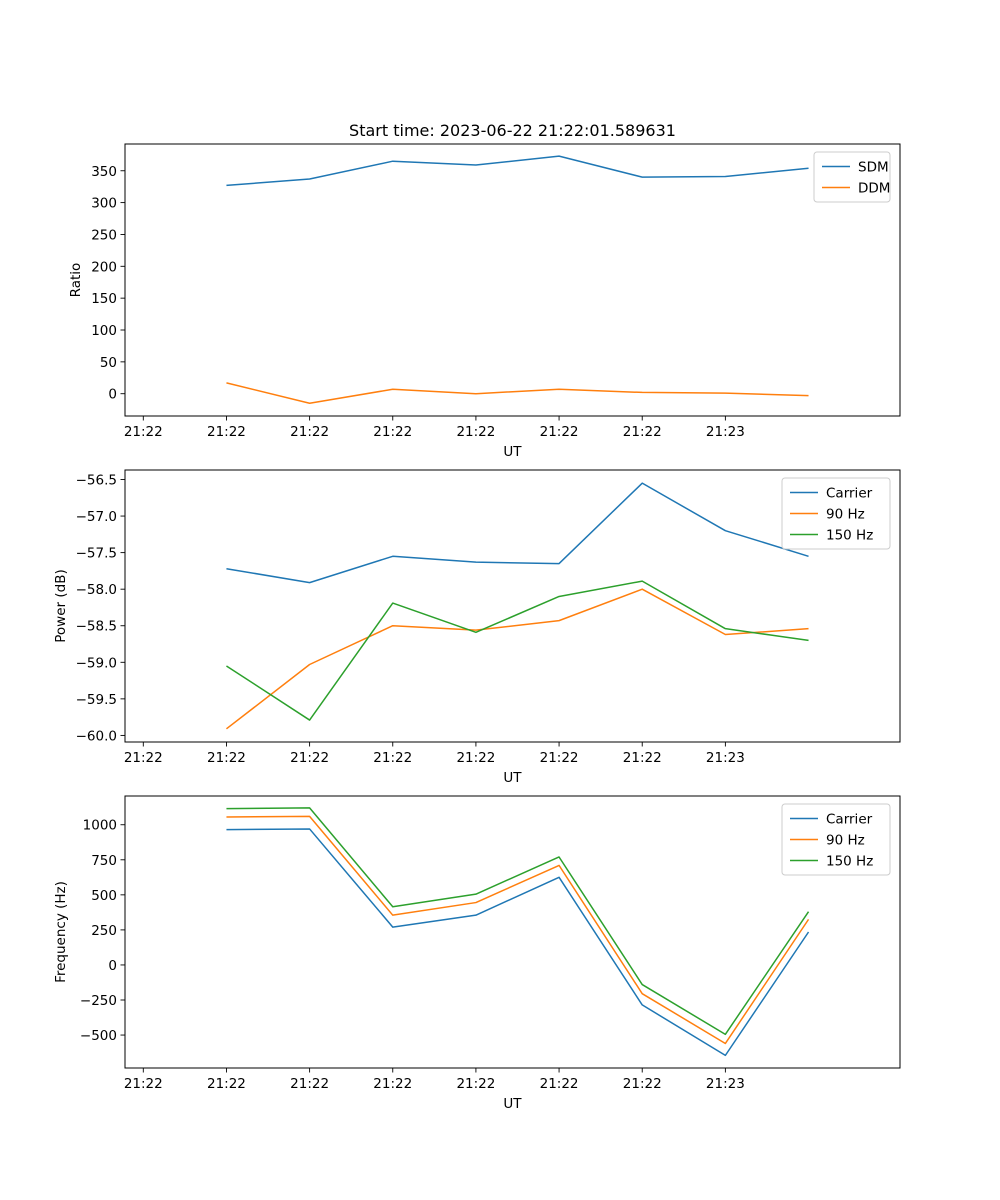  Describe the element at coordinates (108, 363) in the screenshot. I see `y-tick-label: 50` at that location.